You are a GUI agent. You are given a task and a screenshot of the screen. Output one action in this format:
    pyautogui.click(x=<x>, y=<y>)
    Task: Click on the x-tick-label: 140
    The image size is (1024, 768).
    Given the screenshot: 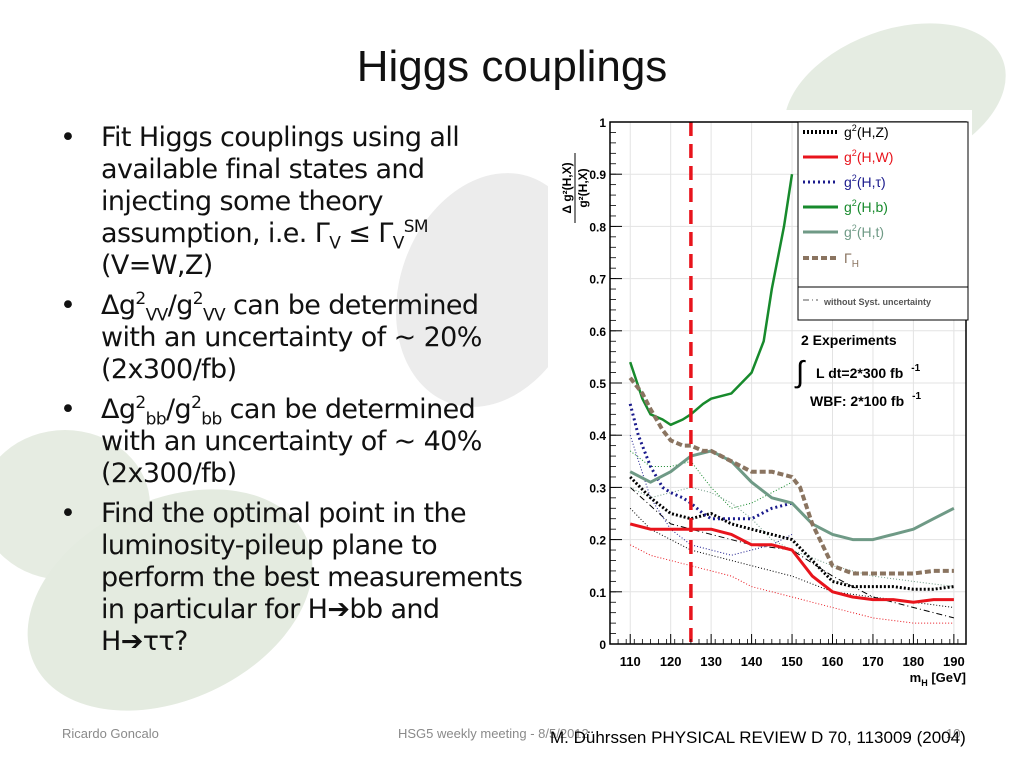 What is the action you would take?
    pyautogui.click(x=752, y=661)
    